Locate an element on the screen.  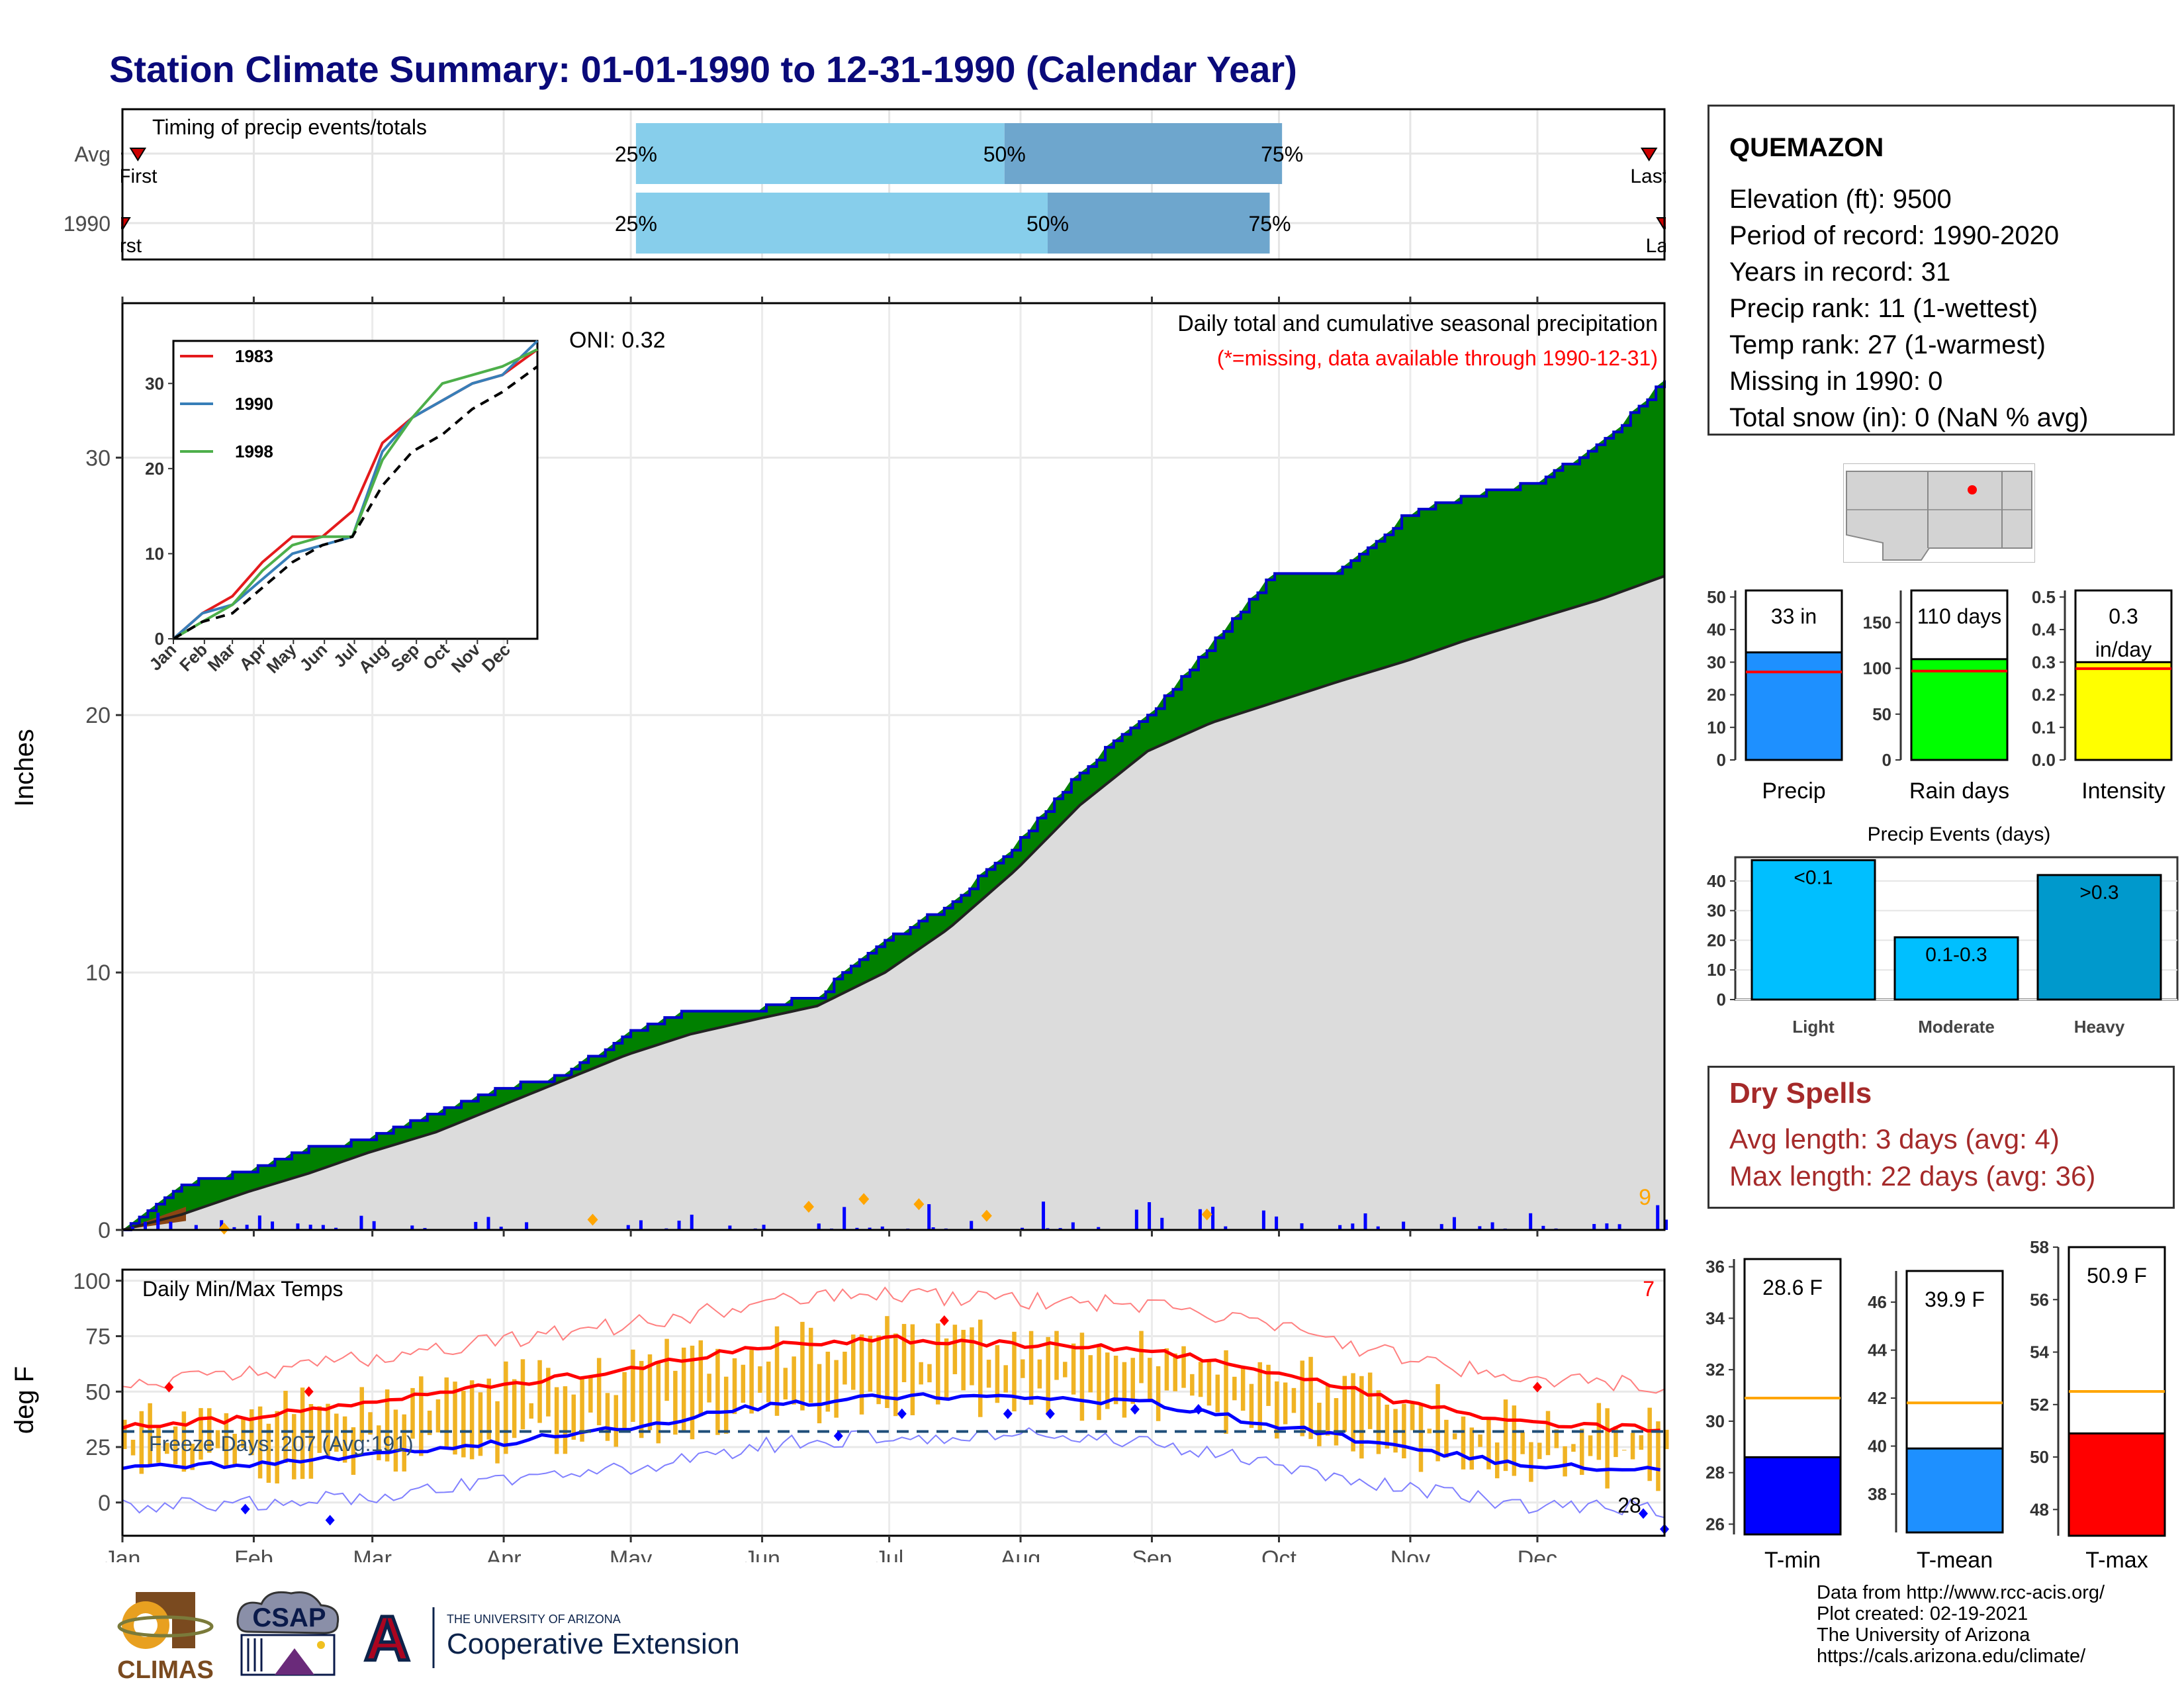
mini-ytick-label: 0 is located at coordinates (1886, 760).